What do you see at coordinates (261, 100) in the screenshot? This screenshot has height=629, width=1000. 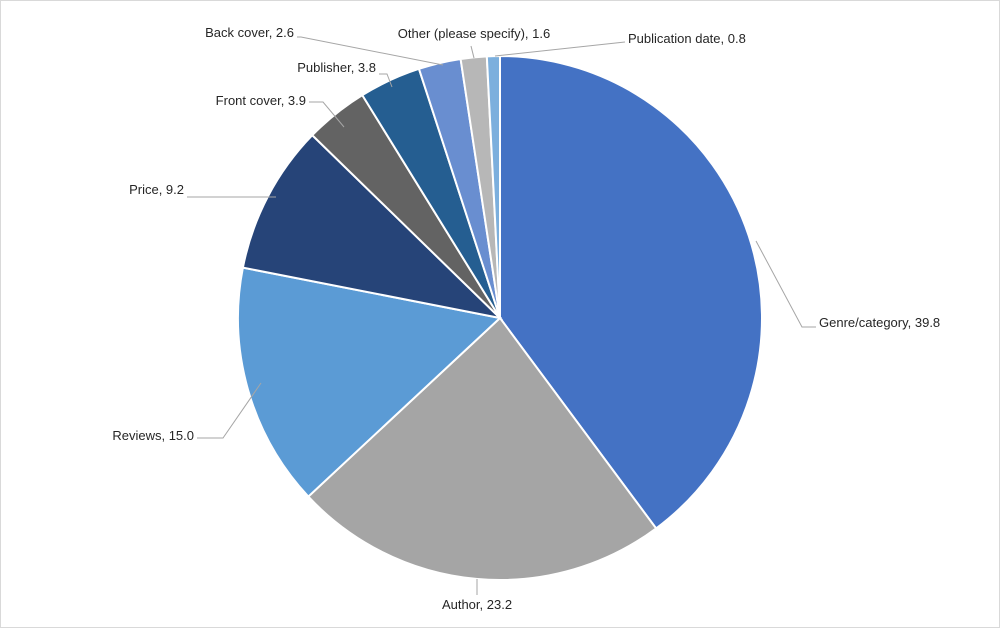 I see `data-label-front-cover: Front cover, 3.9` at bounding box center [261, 100].